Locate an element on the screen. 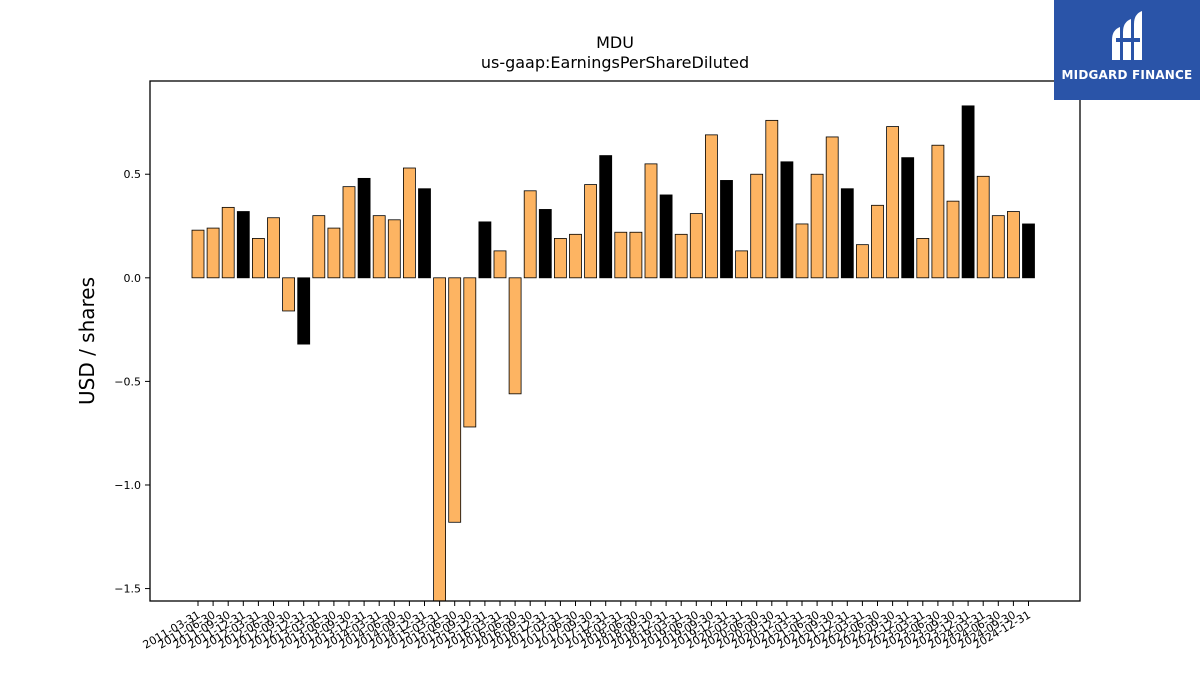  y-axis-label: USD / shares is located at coordinates (87, 341).